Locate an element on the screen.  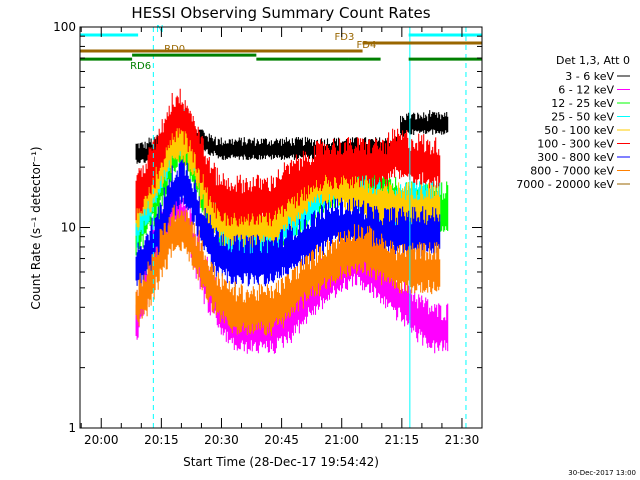
bar-label-rd0: RD0 is located at coordinates (174, 49).